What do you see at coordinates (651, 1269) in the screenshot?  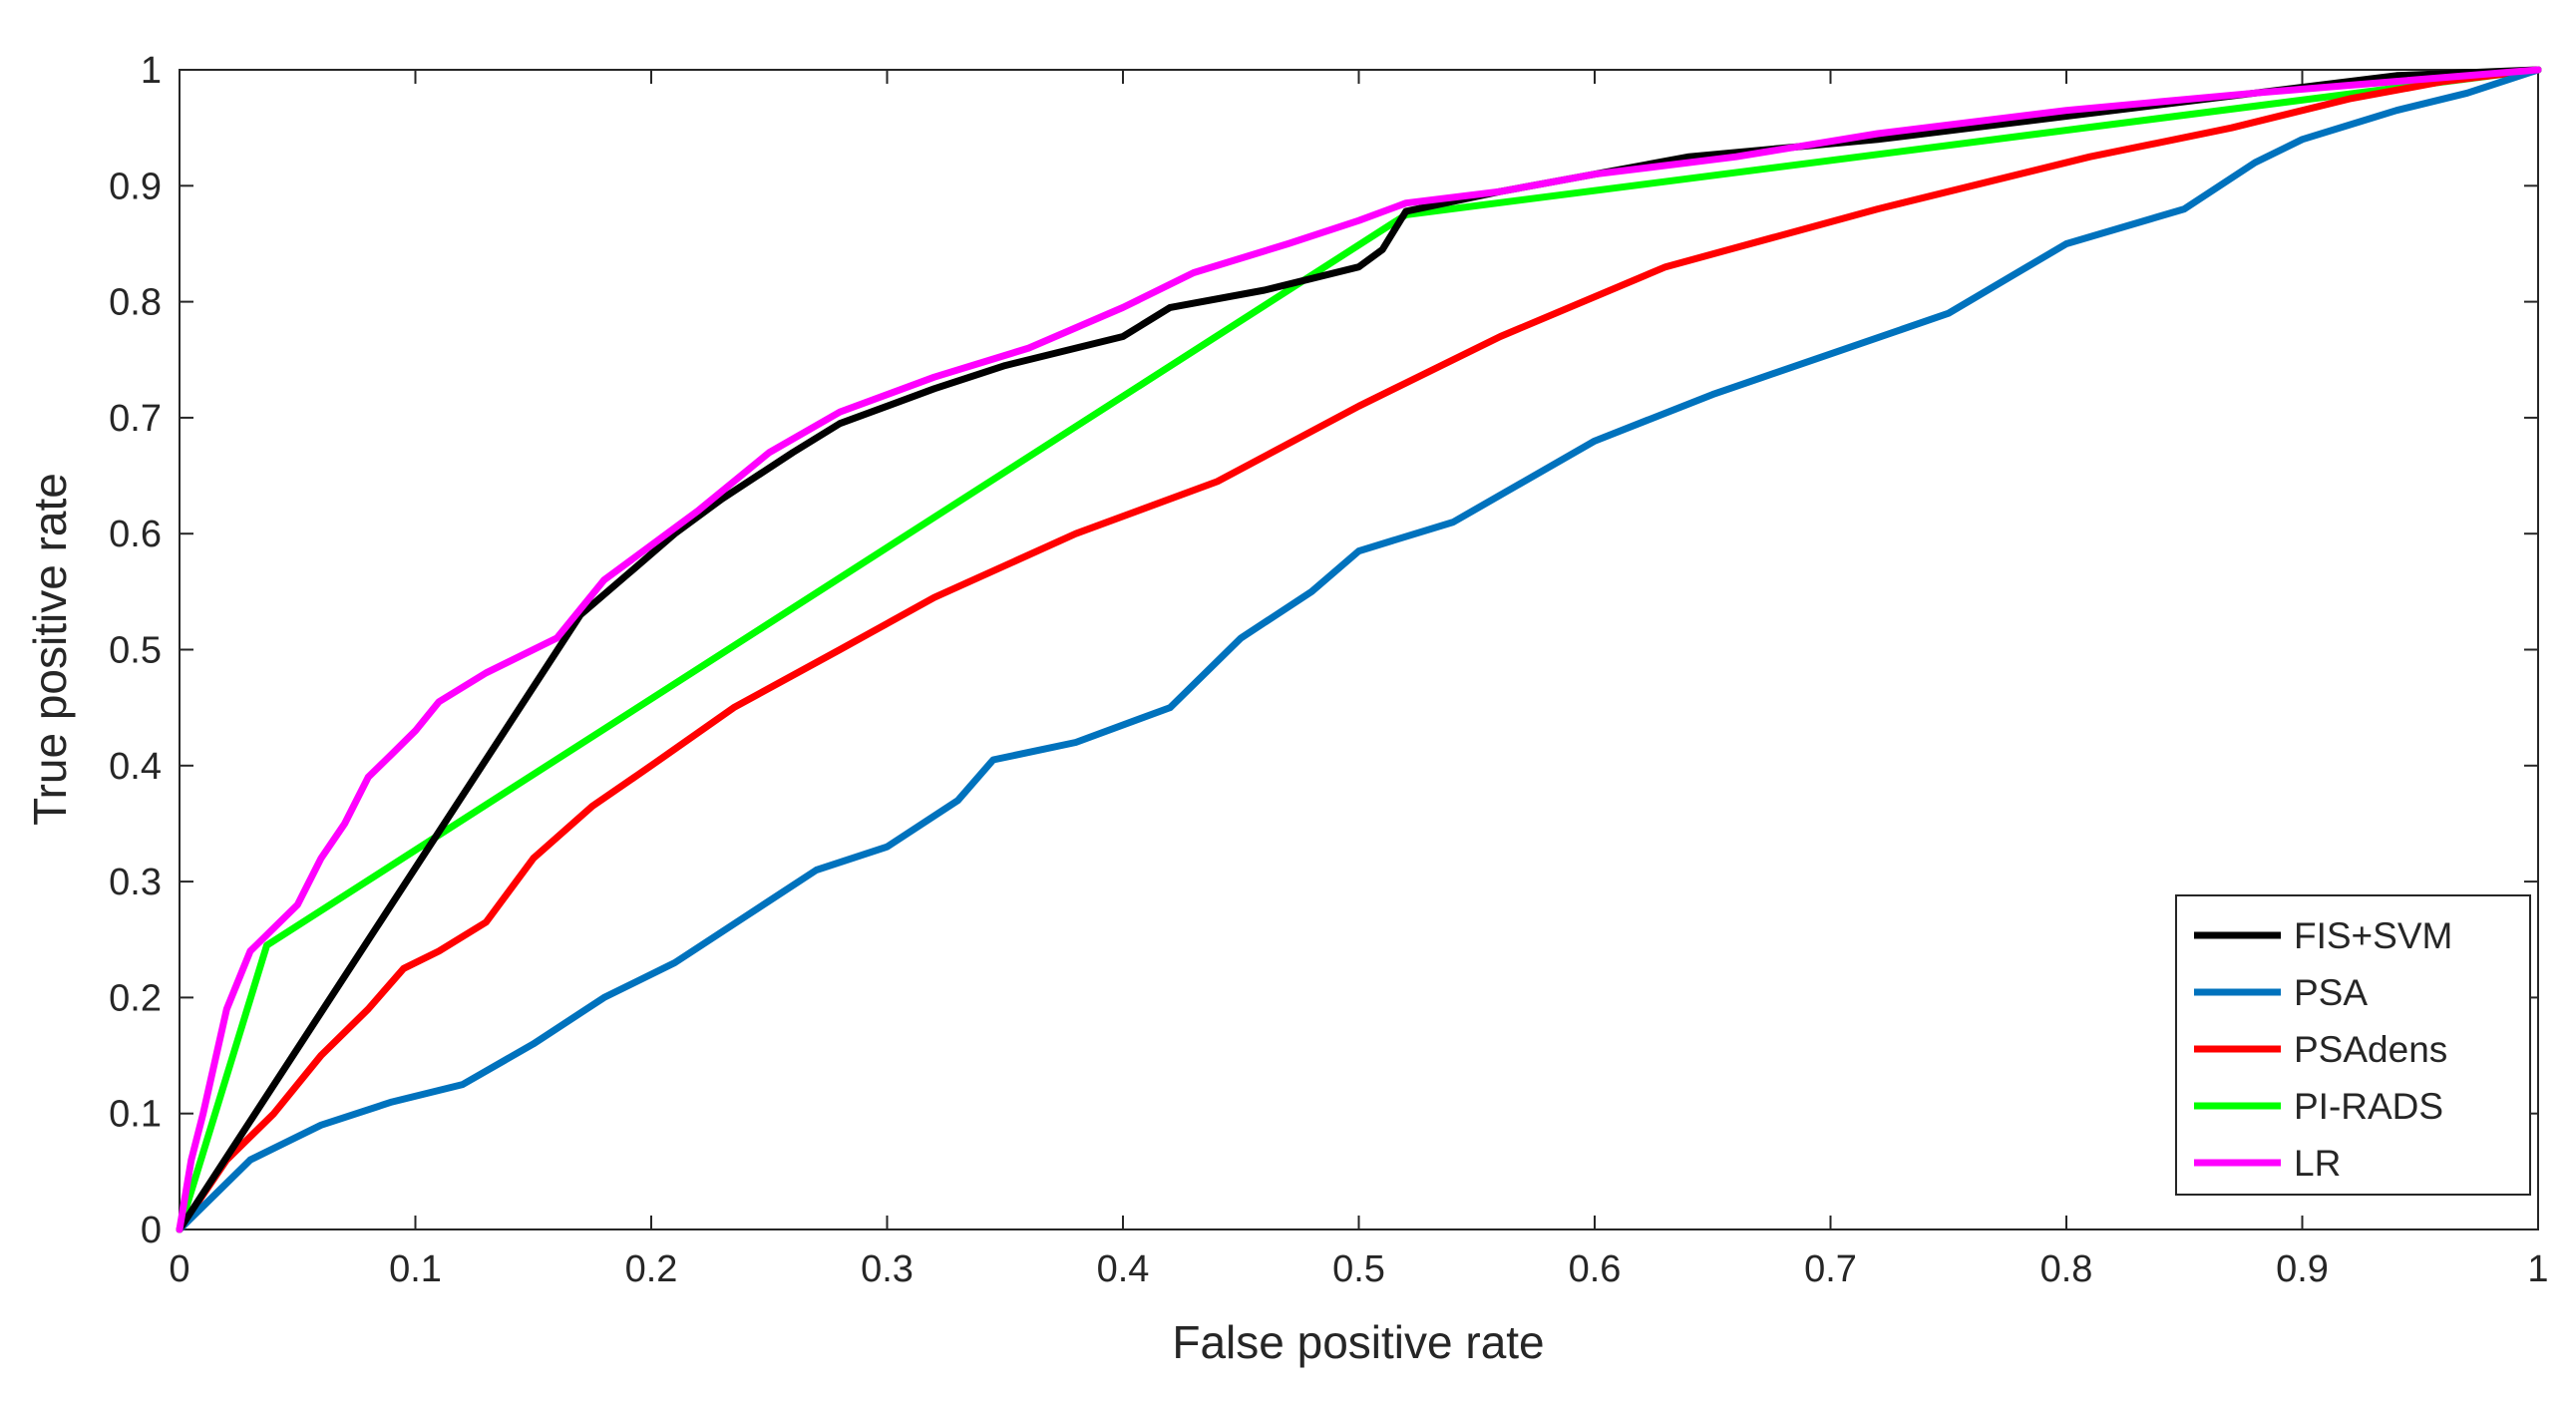 I see `x-tick-label: 0.2` at bounding box center [651, 1269].